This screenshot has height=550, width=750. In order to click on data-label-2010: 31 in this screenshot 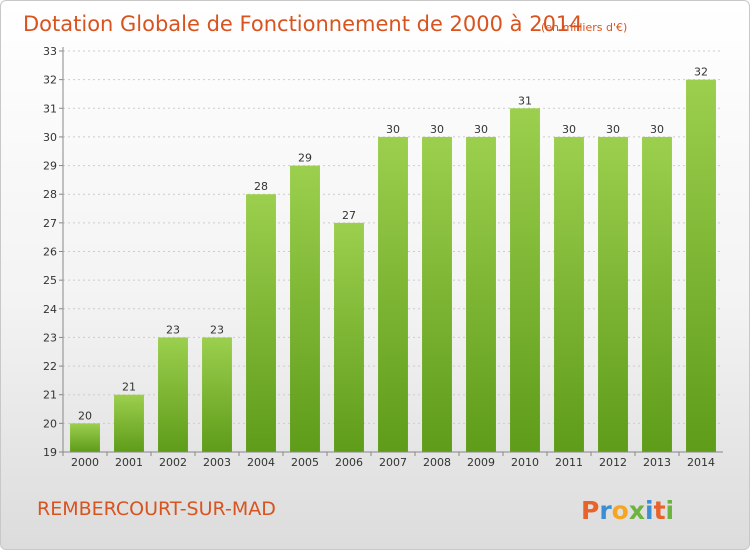, I will do `click(525, 100)`.